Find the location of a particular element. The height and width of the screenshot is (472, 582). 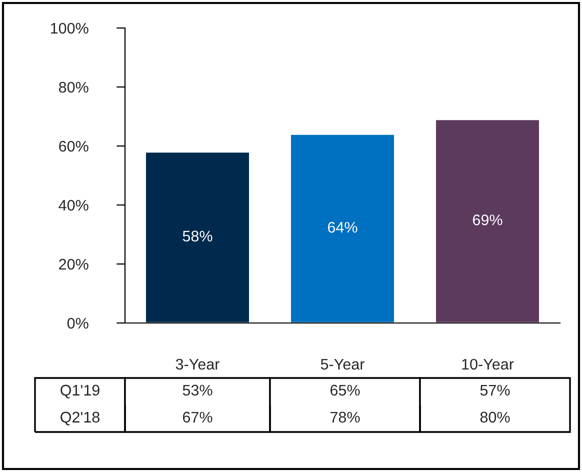

text: 57% is located at coordinates (495, 390).